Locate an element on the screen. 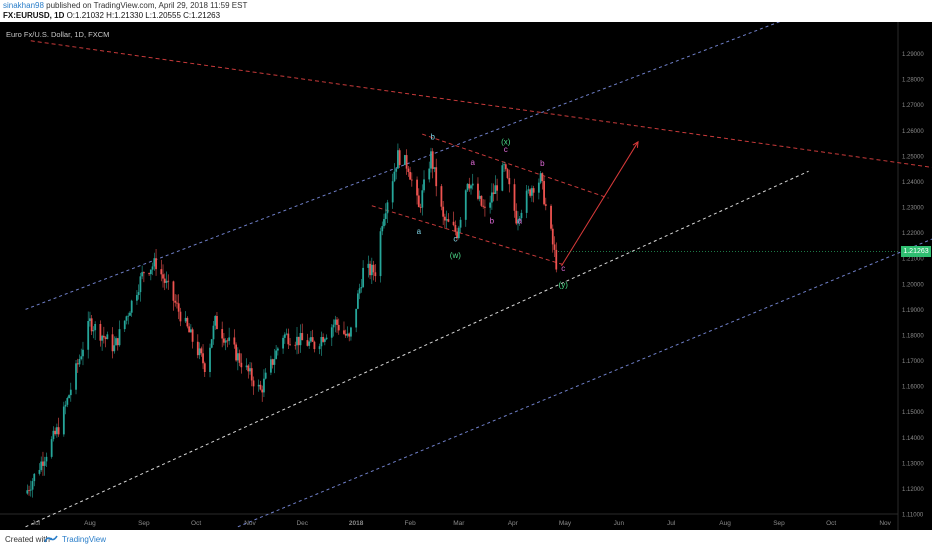 This screenshot has height=550, width=932. price-tick-label: 1.23000 is located at coordinates (913, 209).